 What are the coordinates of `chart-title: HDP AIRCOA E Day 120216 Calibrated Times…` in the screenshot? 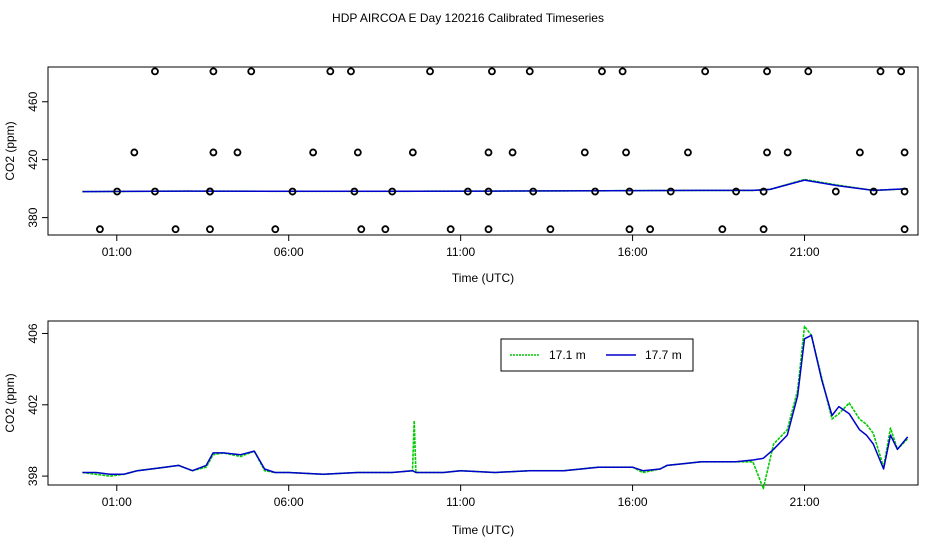 It's located at (468, 18).